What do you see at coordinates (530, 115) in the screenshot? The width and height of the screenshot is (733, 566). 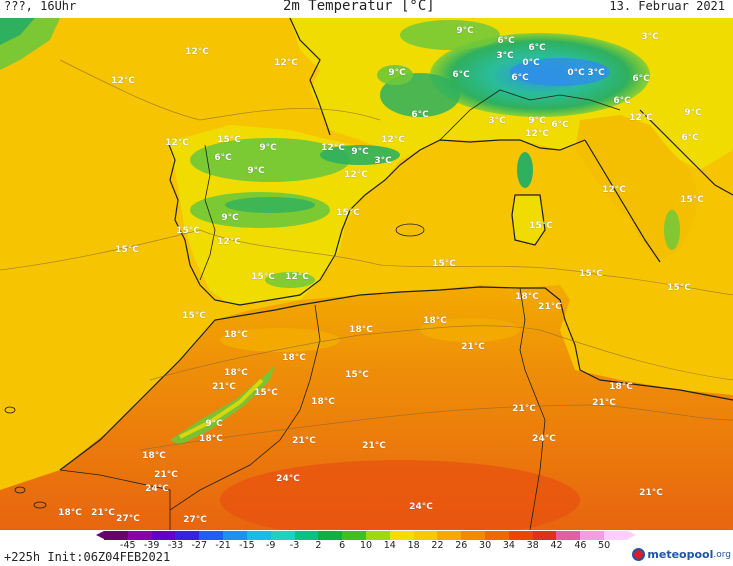 I see `border-alps` at bounding box center [530, 115].